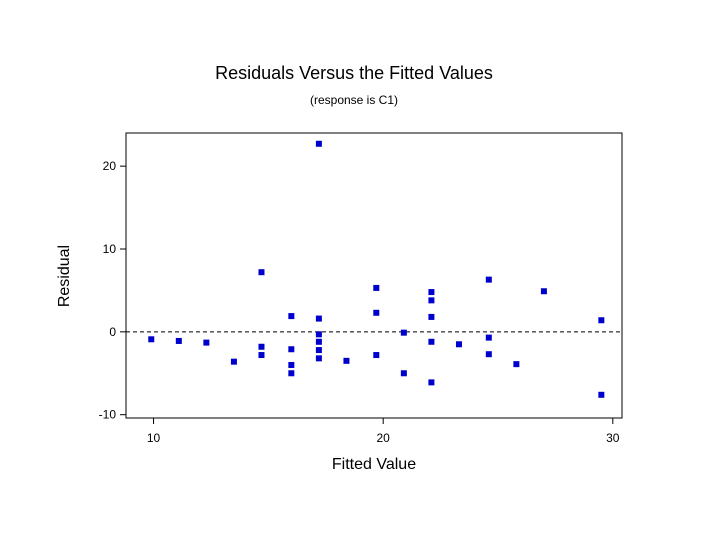 Image resolution: width=720 pixels, height=540 pixels. I want to click on y-axis: -10 0 10 20, so click(112, 290).